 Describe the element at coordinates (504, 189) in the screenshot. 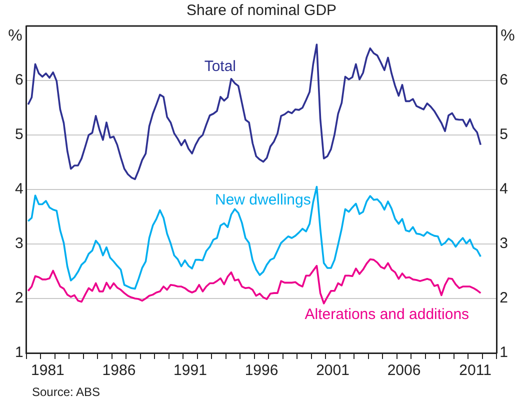

I see `y2-tick-label: 4` at that location.